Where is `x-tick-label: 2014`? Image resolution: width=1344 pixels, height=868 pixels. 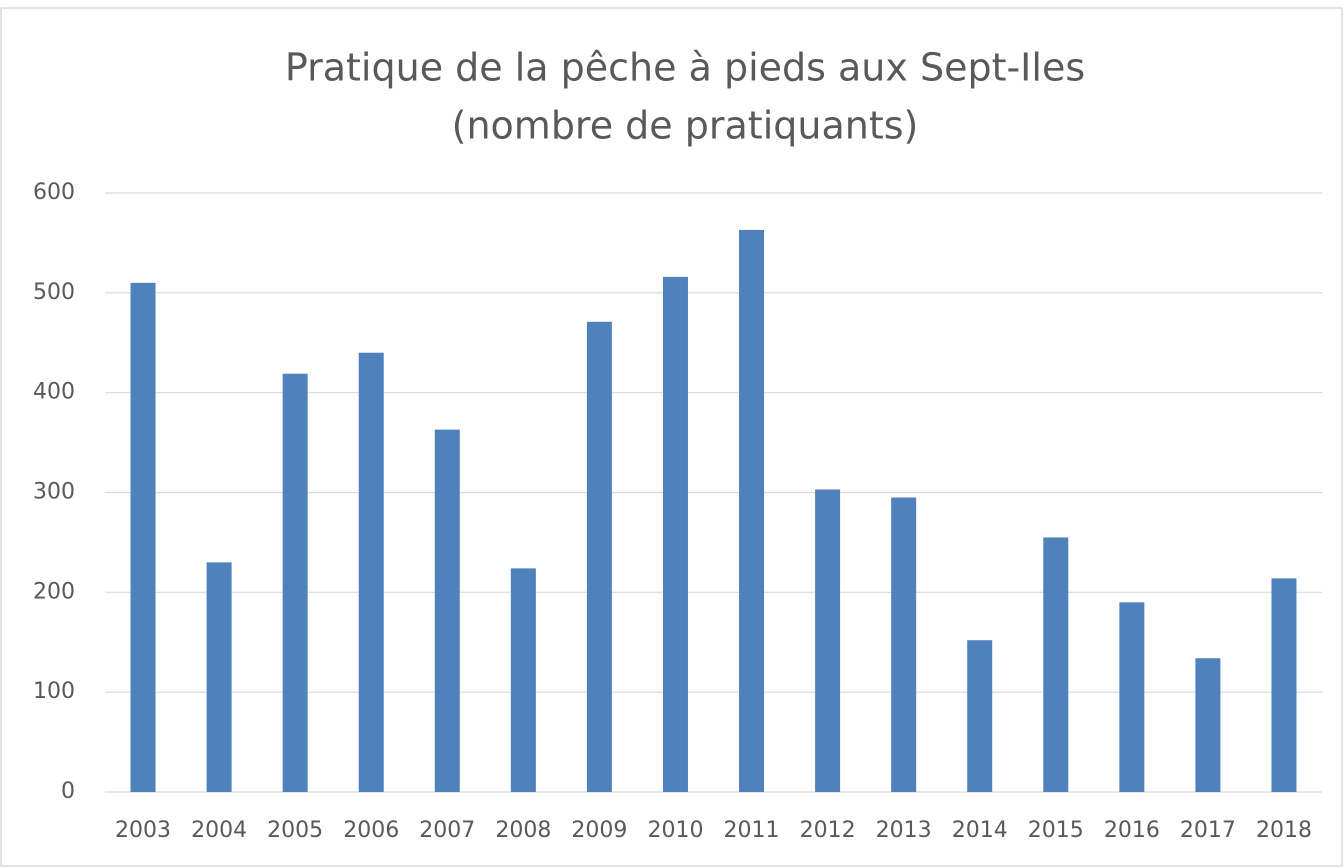 x-tick-label: 2014 is located at coordinates (980, 830).